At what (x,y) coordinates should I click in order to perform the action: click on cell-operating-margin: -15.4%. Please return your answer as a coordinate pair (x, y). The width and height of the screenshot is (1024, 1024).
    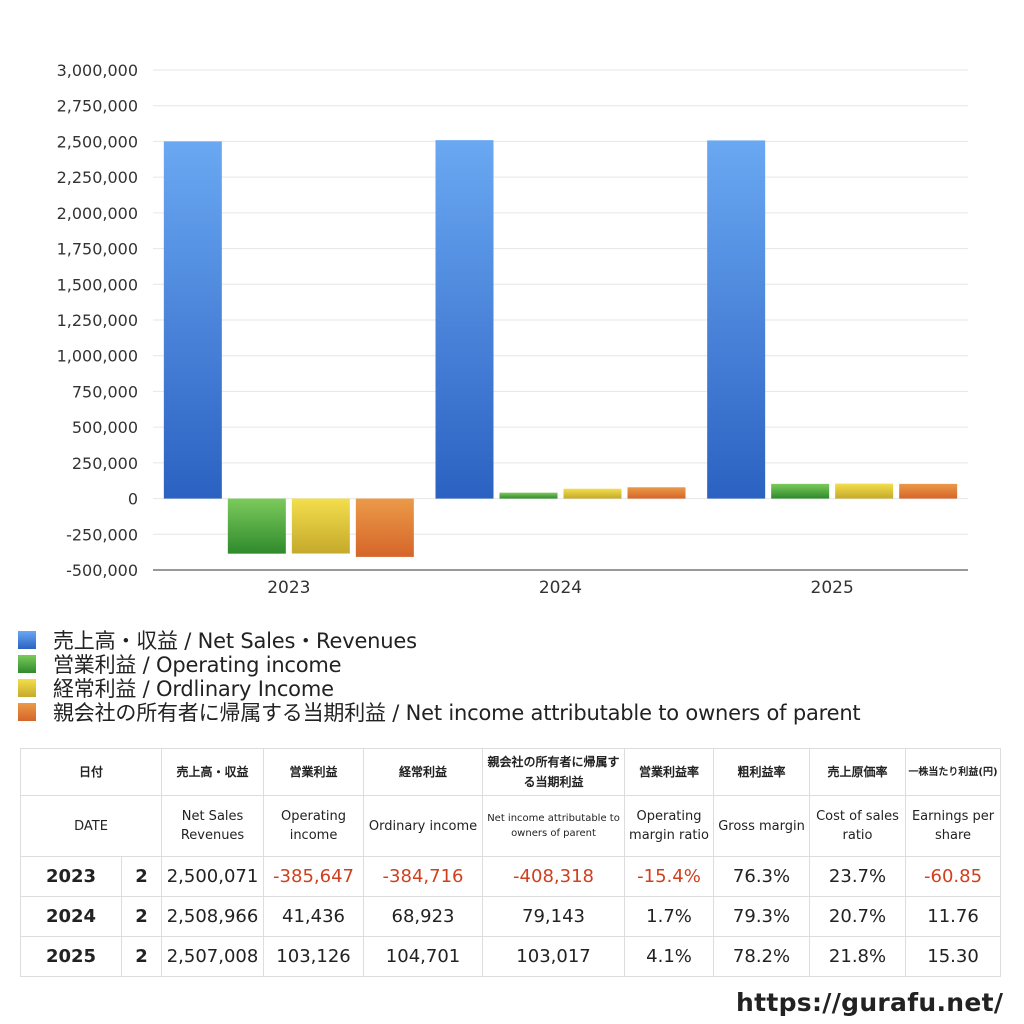
    Looking at the image, I should click on (669, 876).